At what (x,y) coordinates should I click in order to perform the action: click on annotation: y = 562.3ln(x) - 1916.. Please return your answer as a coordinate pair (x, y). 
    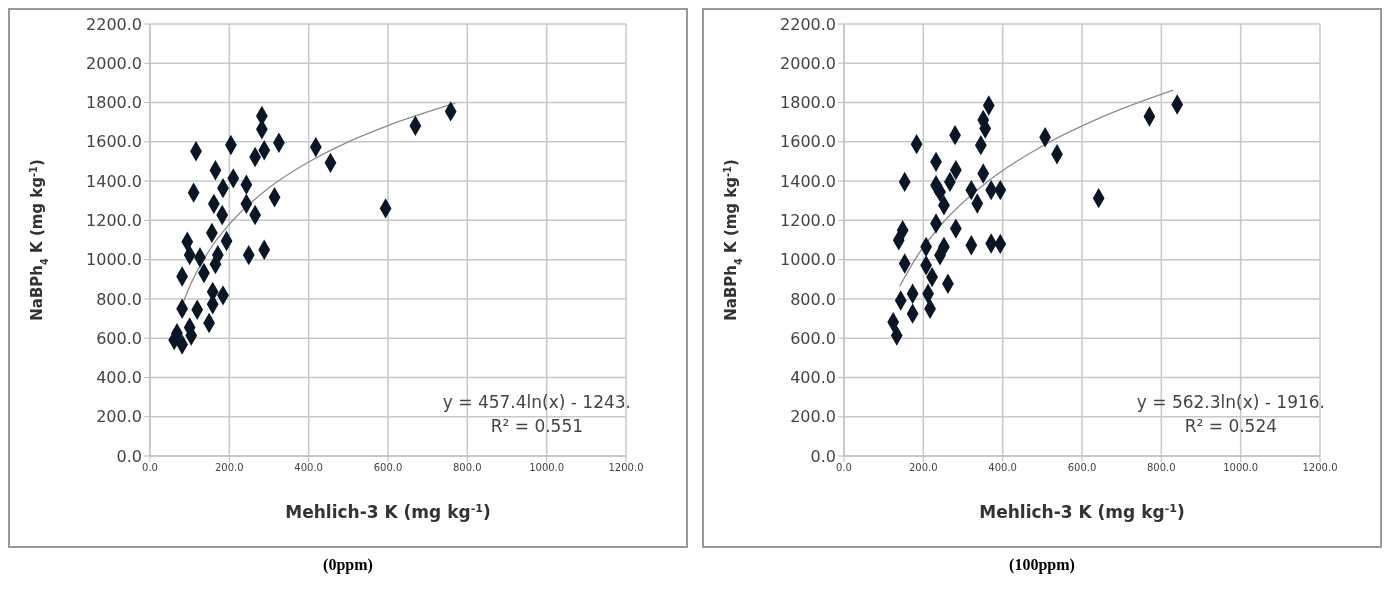
    Looking at the image, I should click on (1230, 402).